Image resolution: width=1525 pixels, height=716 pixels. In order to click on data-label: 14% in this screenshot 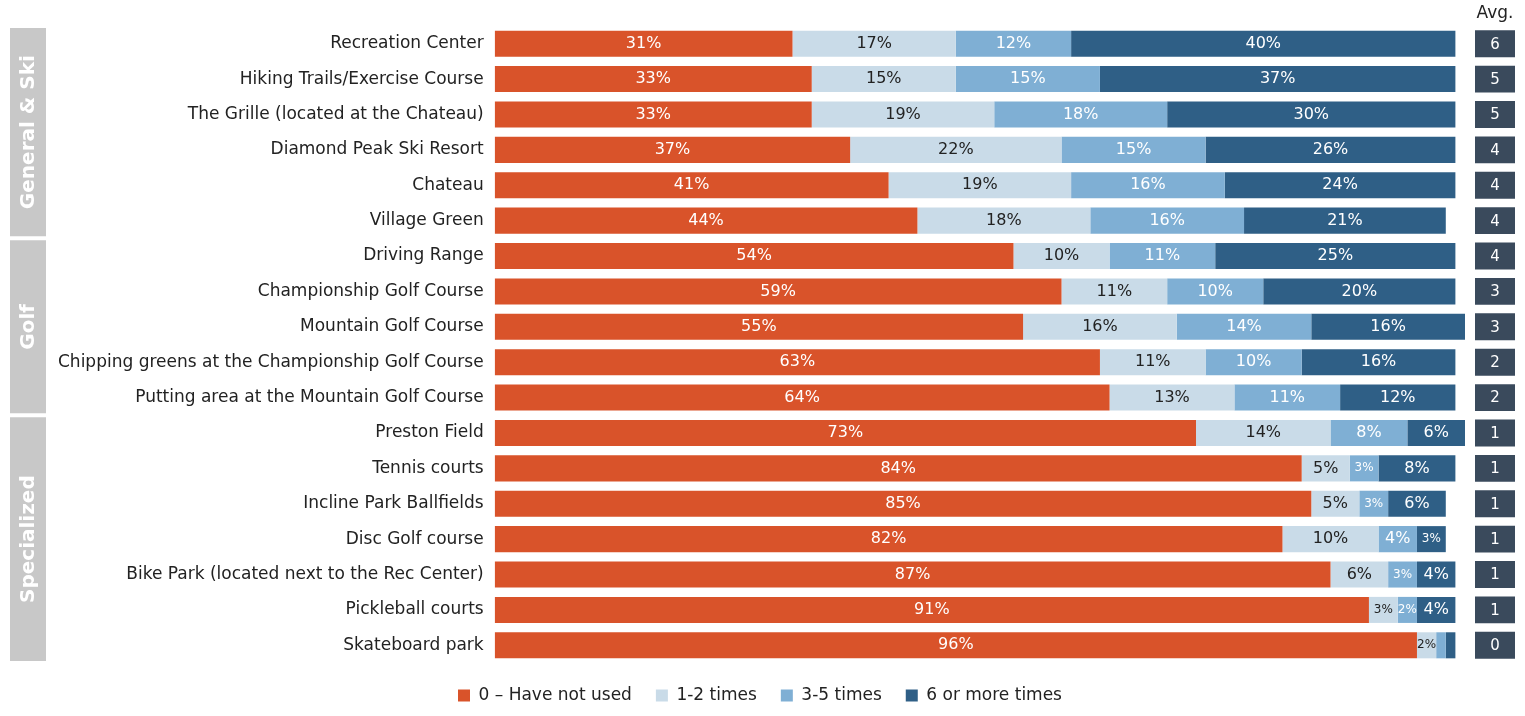, I will do `click(1244, 325)`.